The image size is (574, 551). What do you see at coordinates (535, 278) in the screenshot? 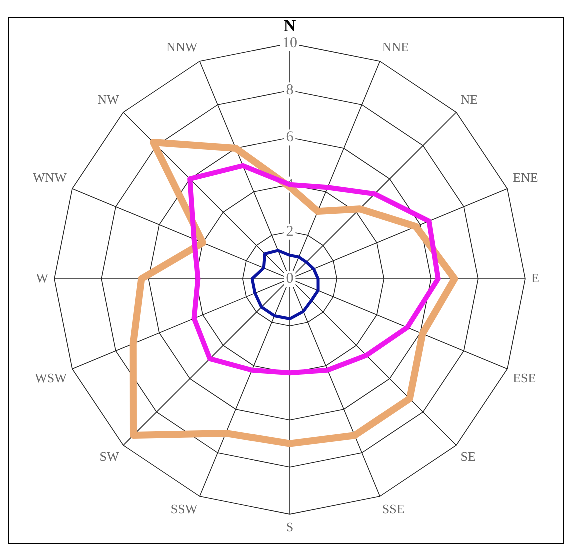
I see `spoke-label: E` at bounding box center [535, 278].